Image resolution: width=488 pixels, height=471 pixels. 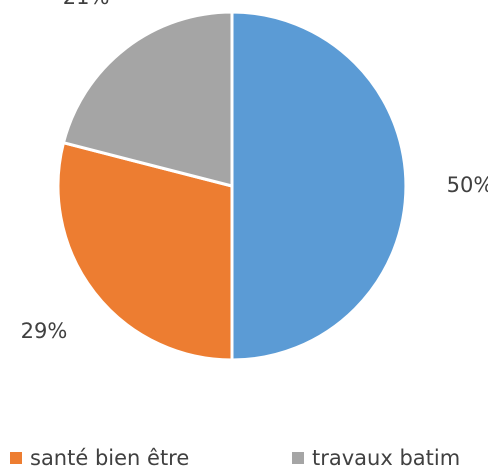 What do you see at coordinates (86, 4) in the screenshot?
I see `data-label: 21%` at bounding box center [86, 4].